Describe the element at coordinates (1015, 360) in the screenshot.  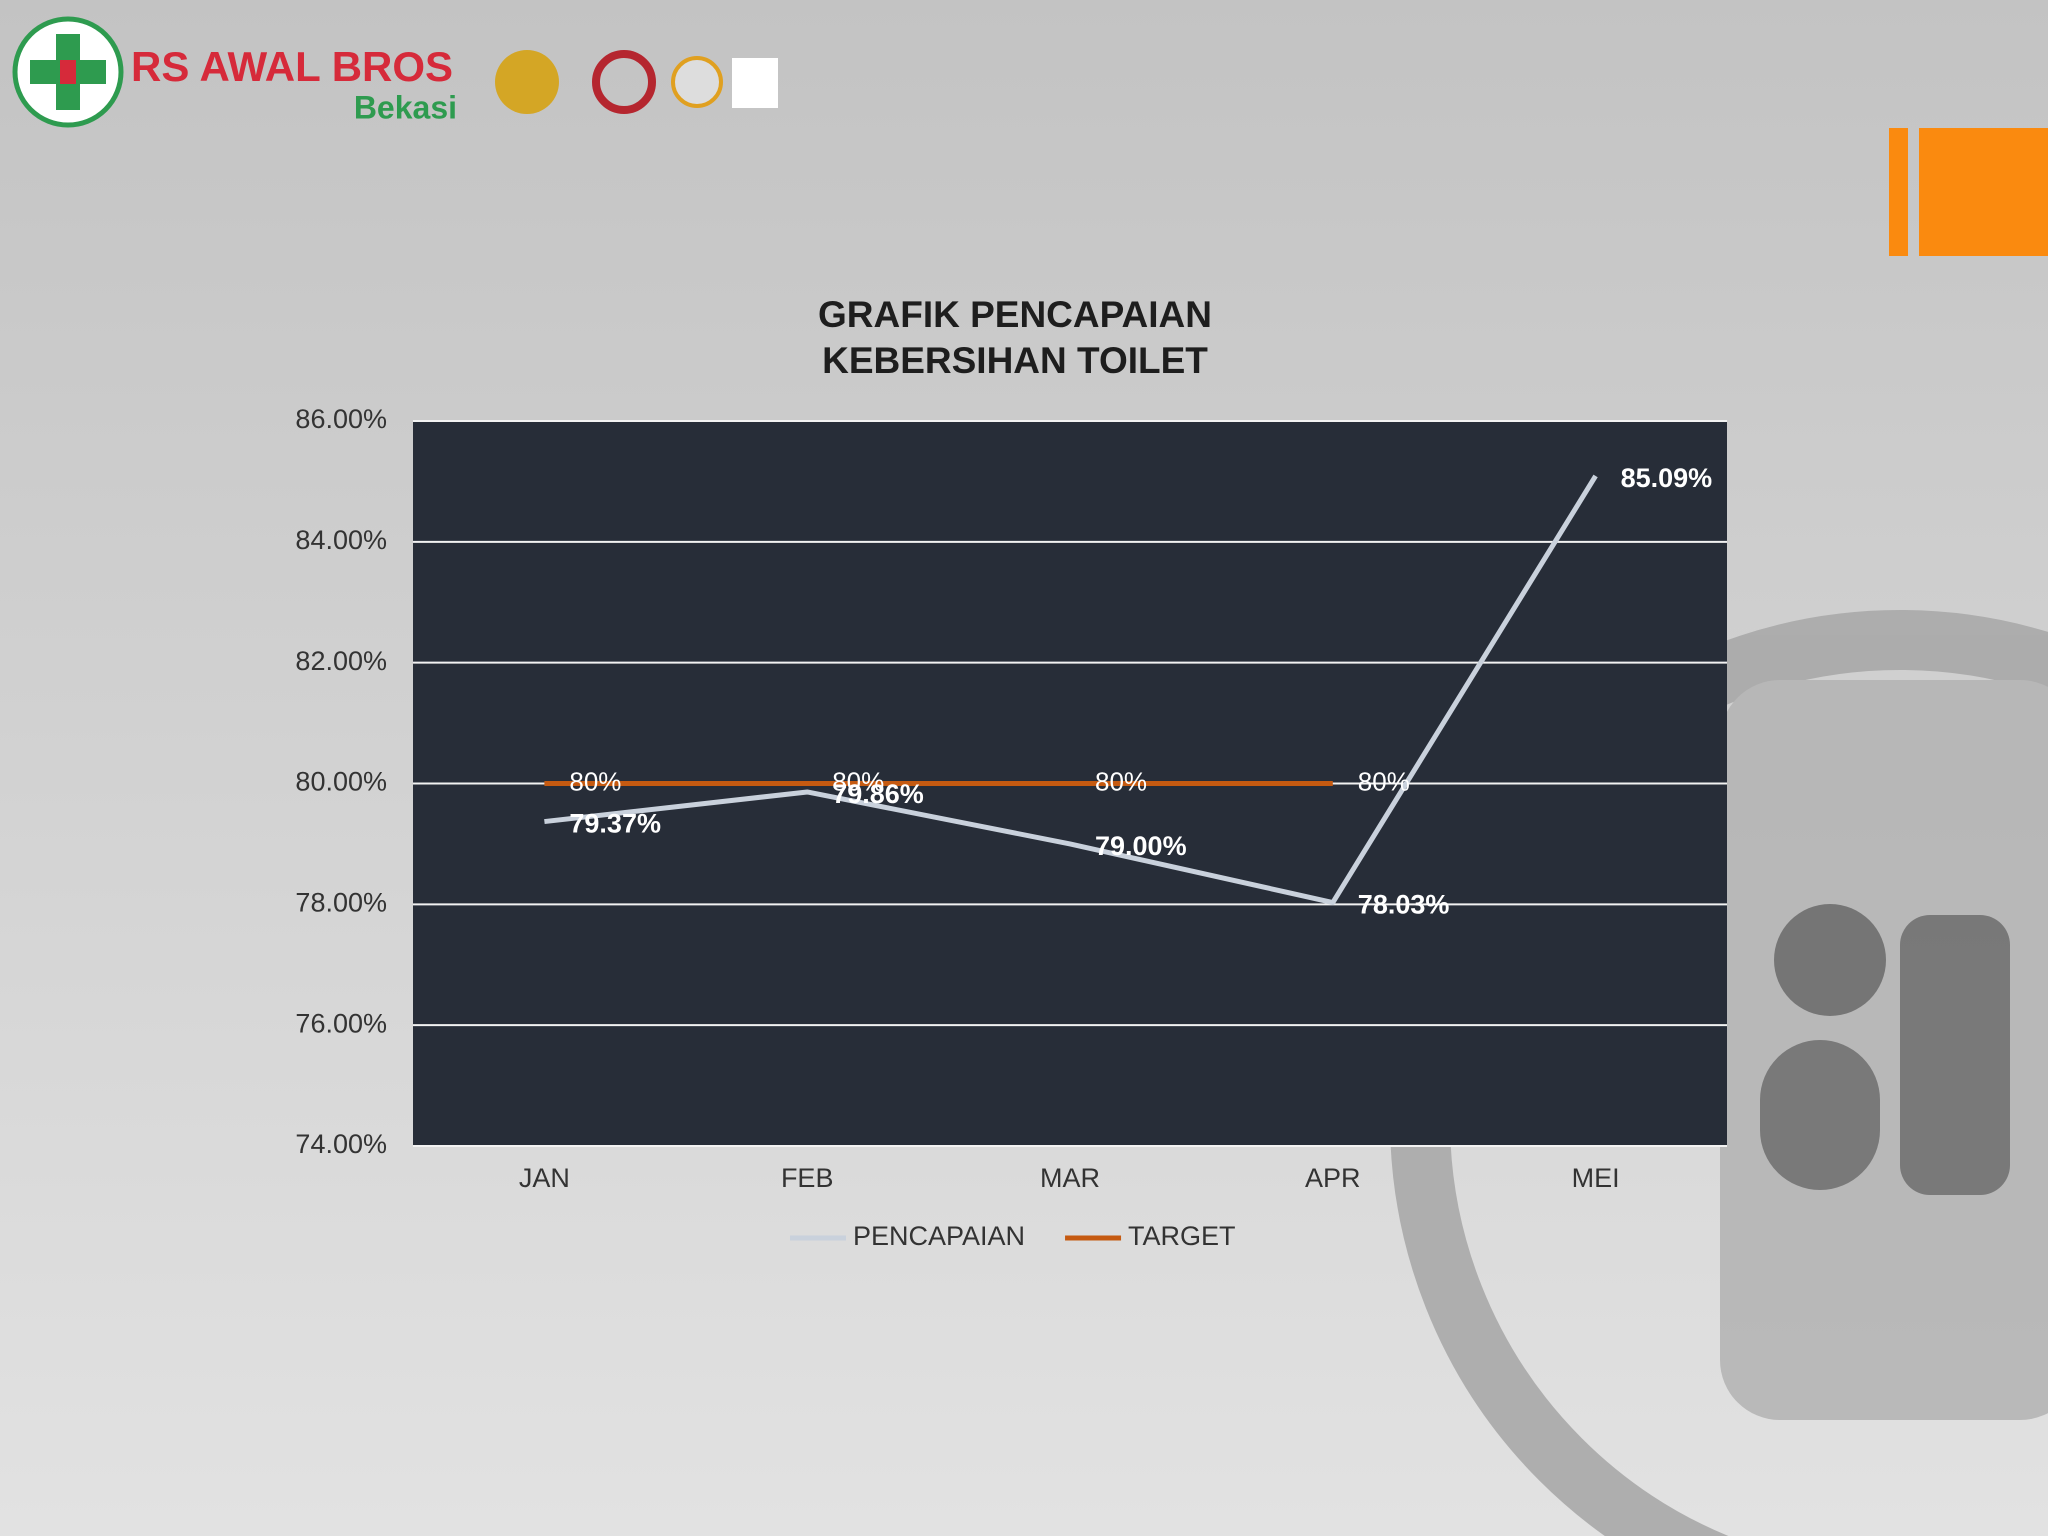
I see `chart-title: KEBERSIHAN TOILET` at that location.